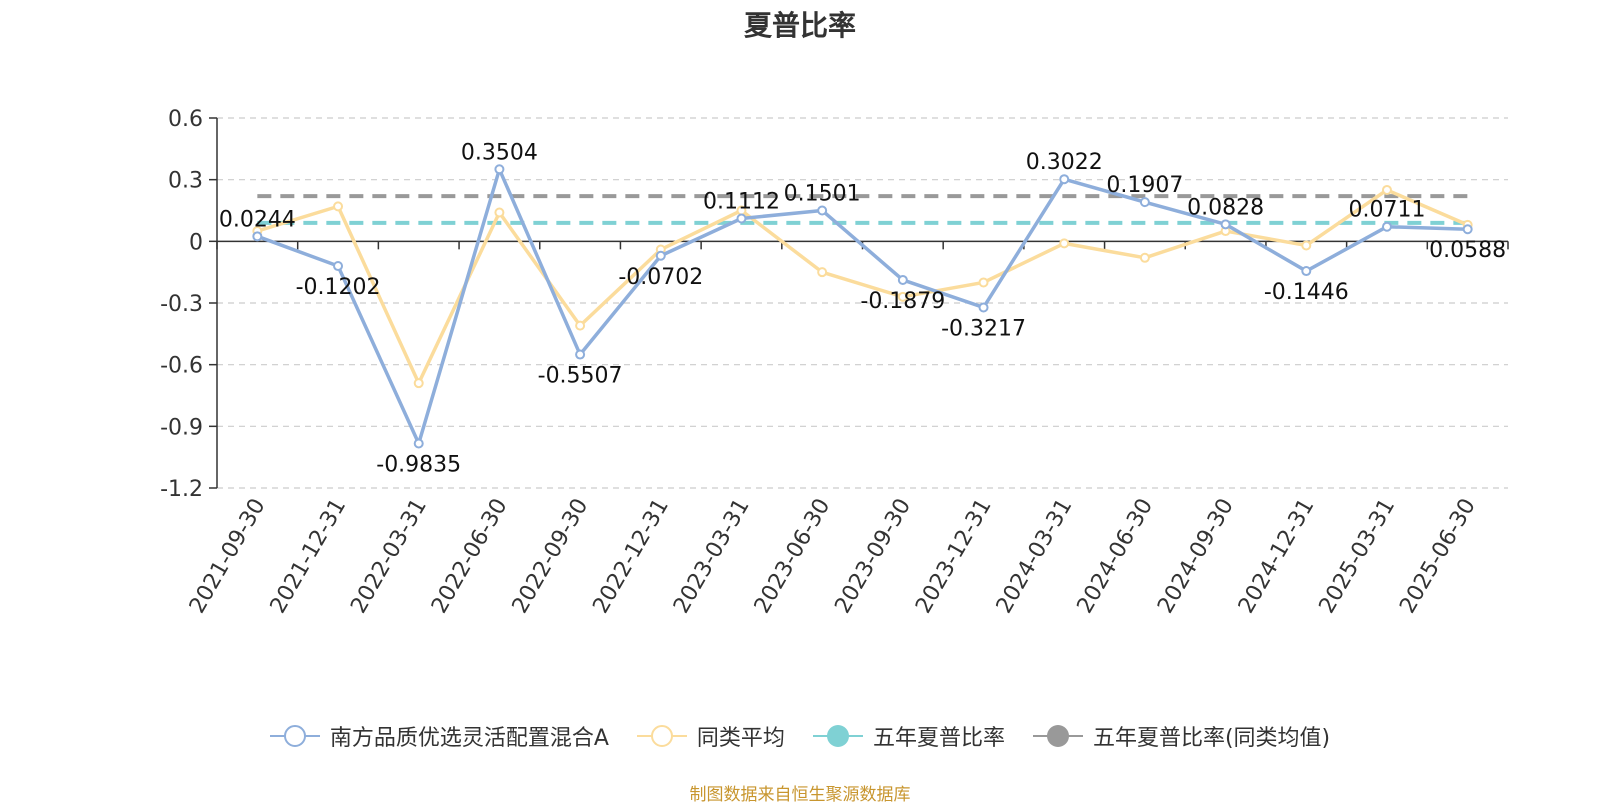  What do you see at coordinates (338, 287) in the screenshot?
I see `fund-data-label: -0.1202` at bounding box center [338, 287].